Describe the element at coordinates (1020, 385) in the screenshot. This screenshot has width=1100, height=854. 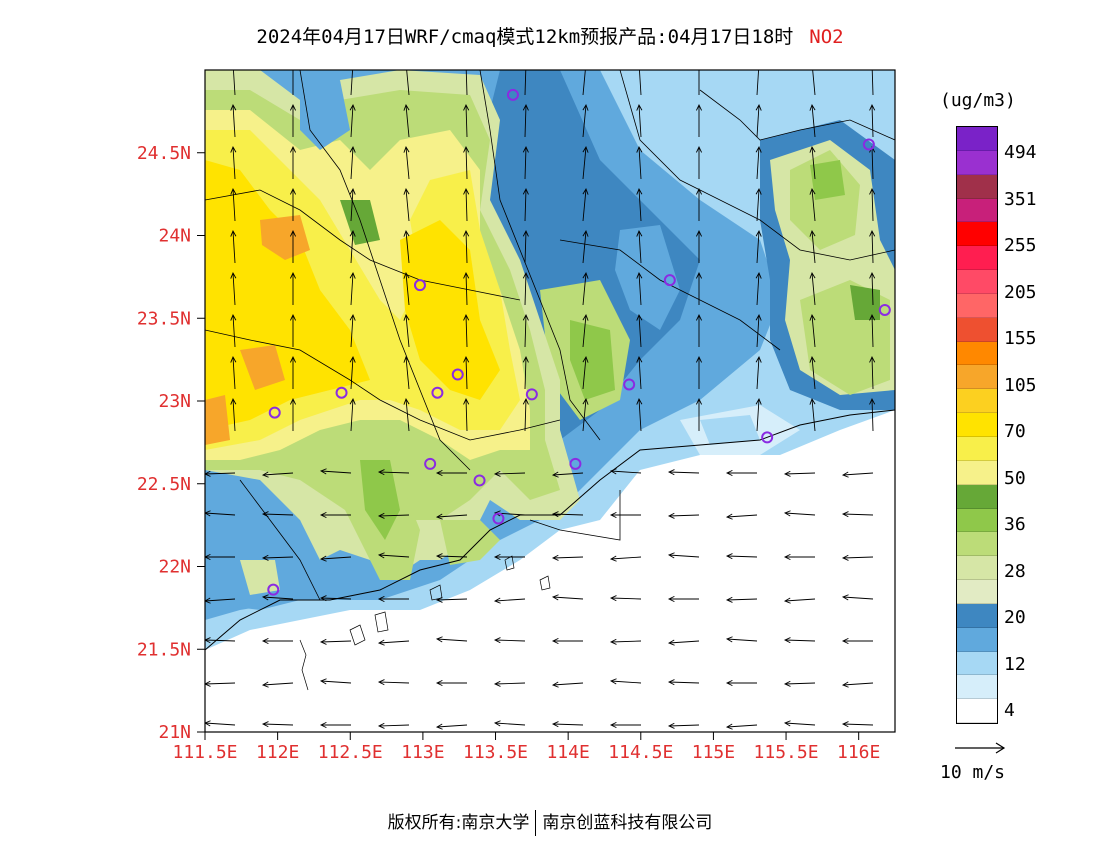
I see `colorbar-label: 105` at that location.